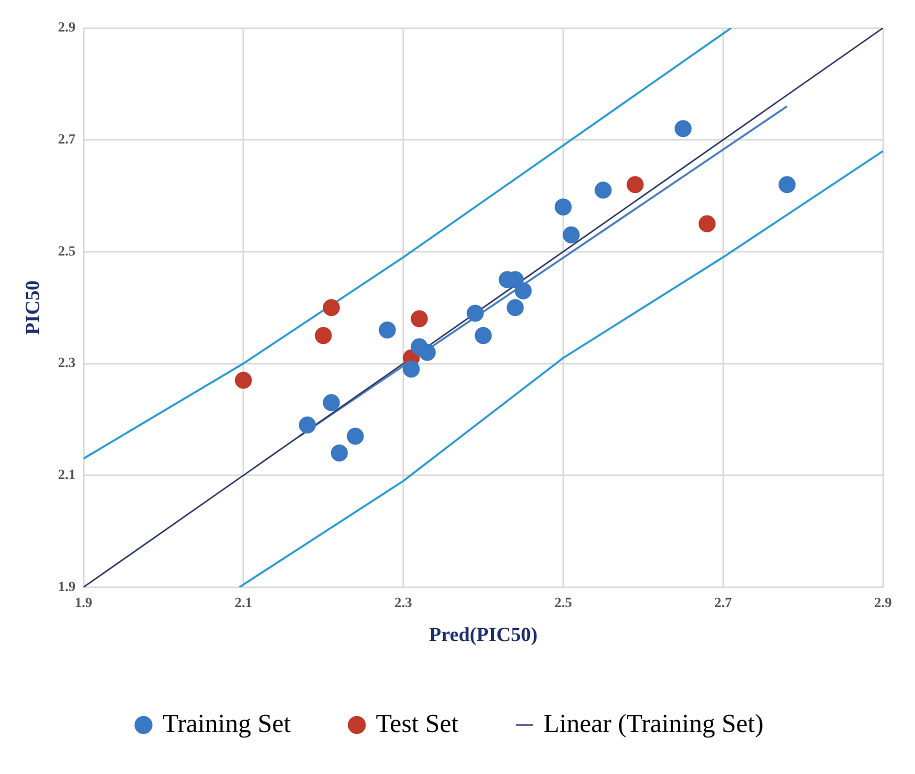 The image size is (915, 774). Describe the element at coordinates (883, 604) in the screenshot. I see `x-tick-label: 2.9` at that location.